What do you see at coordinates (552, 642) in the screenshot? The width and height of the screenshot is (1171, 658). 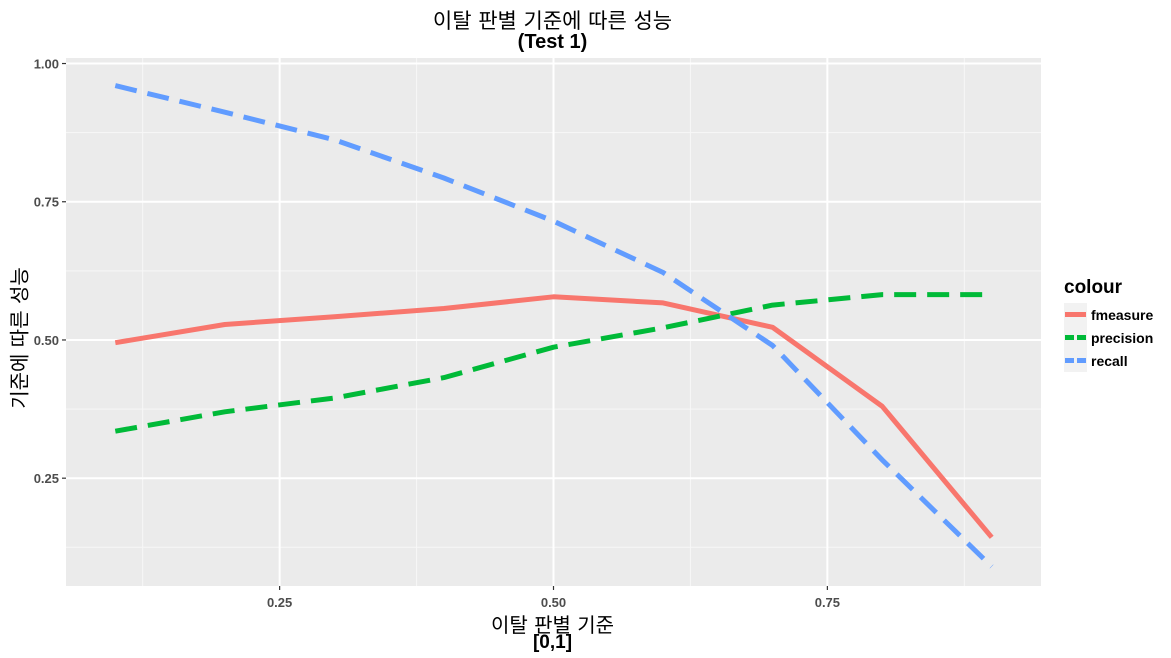 I see `x-axis-sublabel: [0,1]` at bounding box center [552, 642].